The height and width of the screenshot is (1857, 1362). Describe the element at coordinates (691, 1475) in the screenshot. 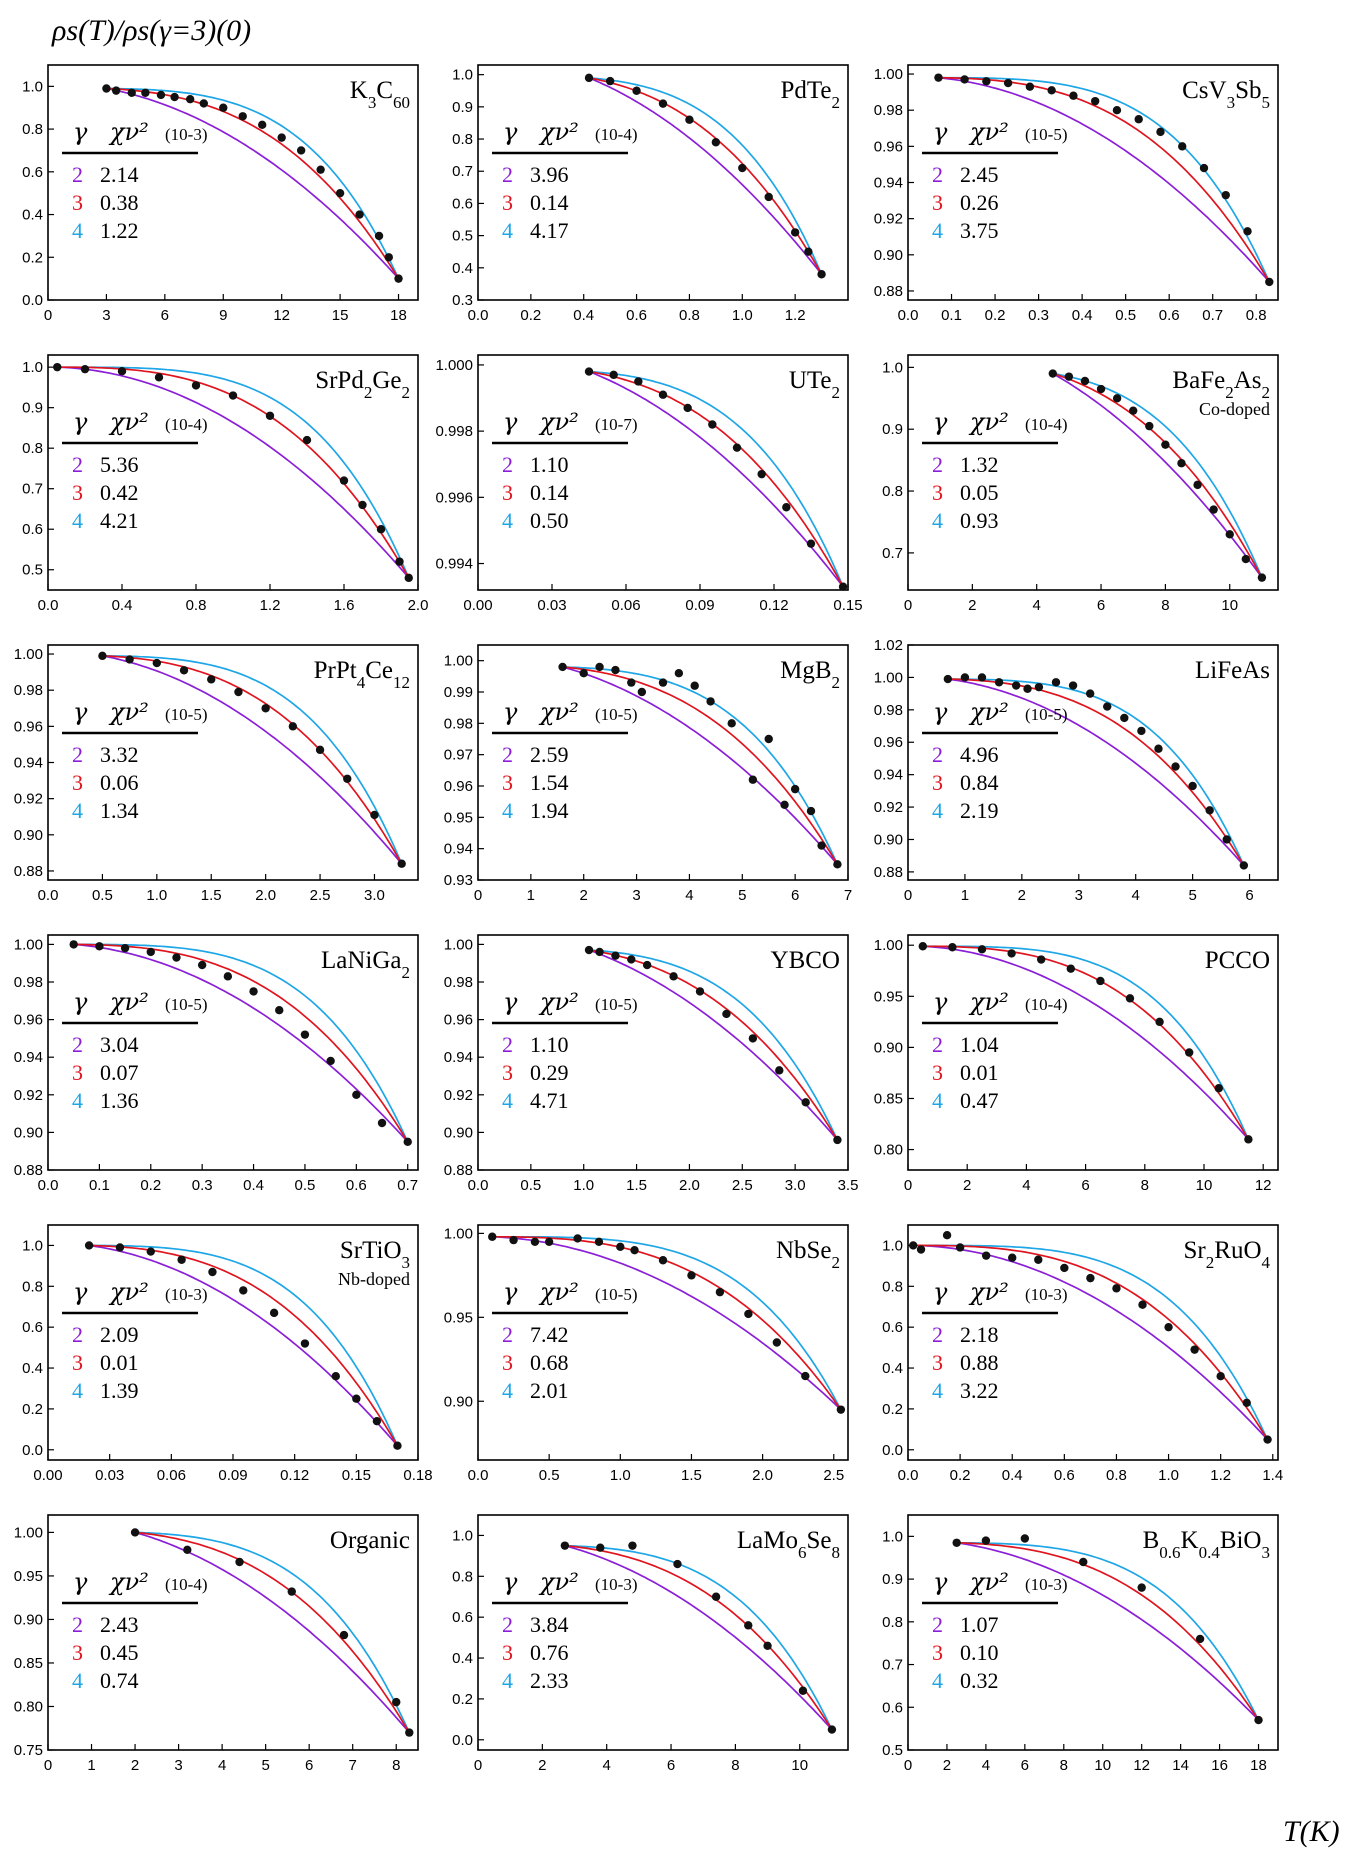

I see `x-tick-label: 1.5` at that location.